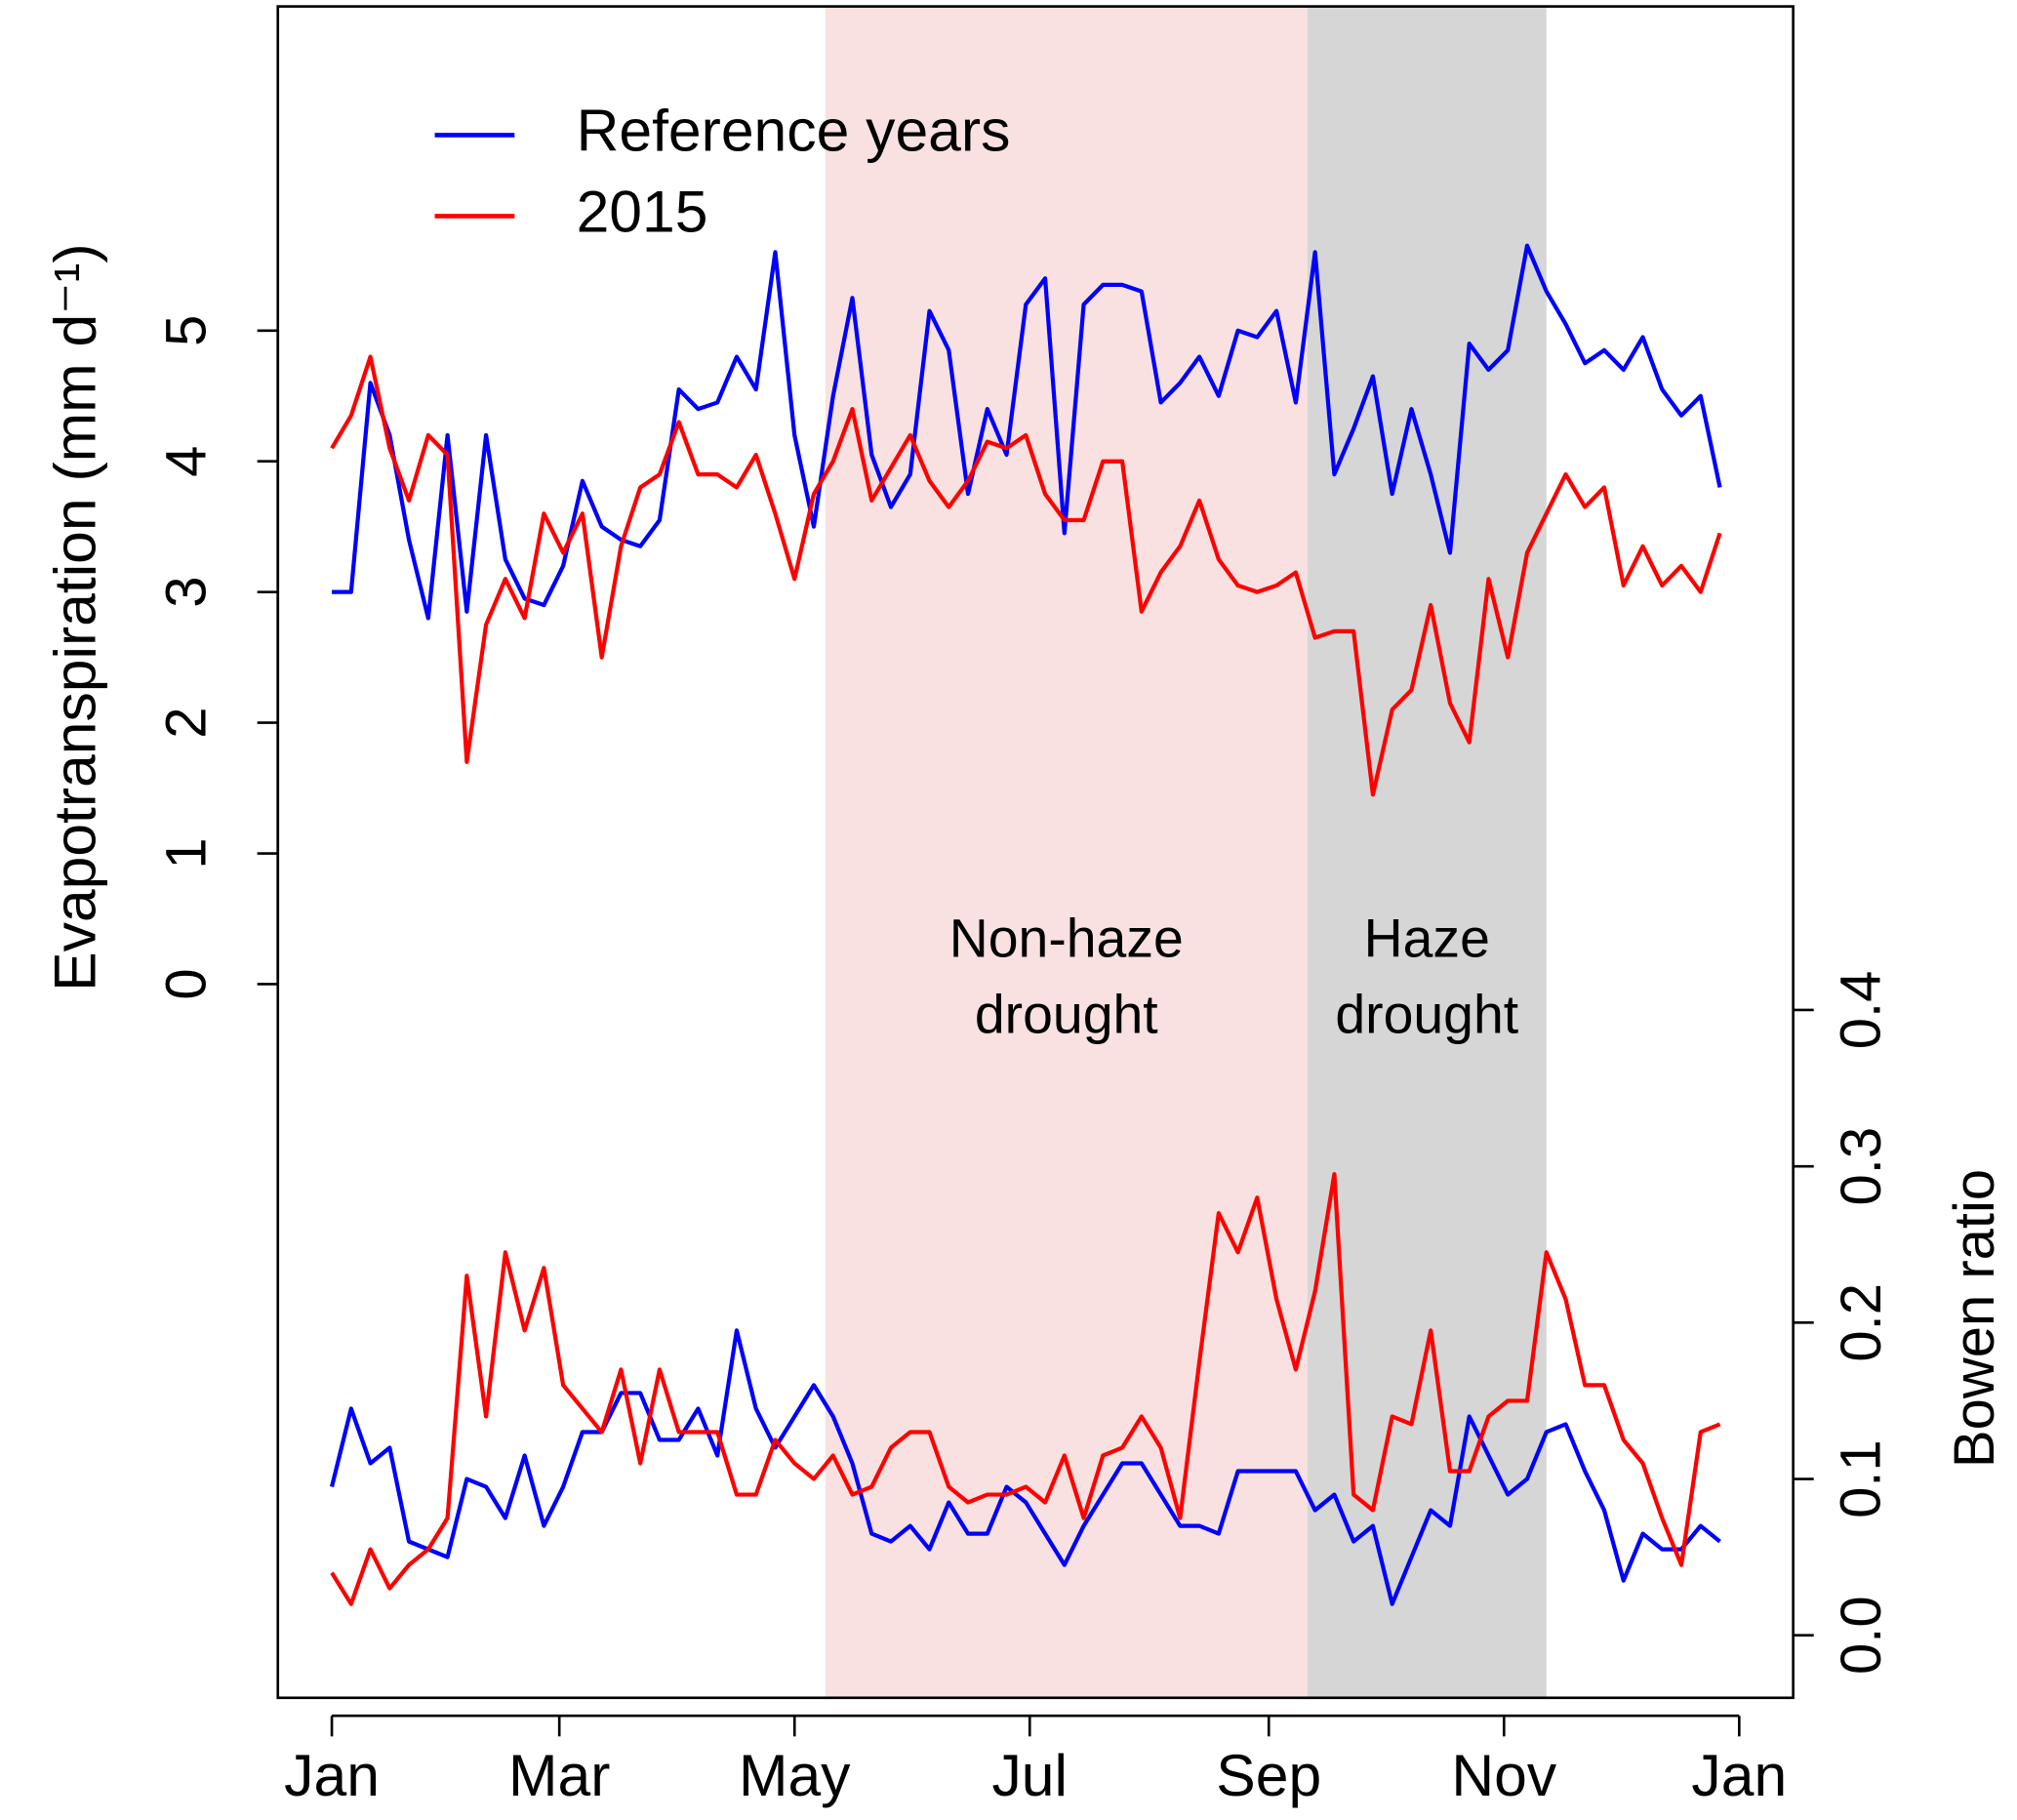  I want to click on y-tick-label: 4, so click(186, 461).